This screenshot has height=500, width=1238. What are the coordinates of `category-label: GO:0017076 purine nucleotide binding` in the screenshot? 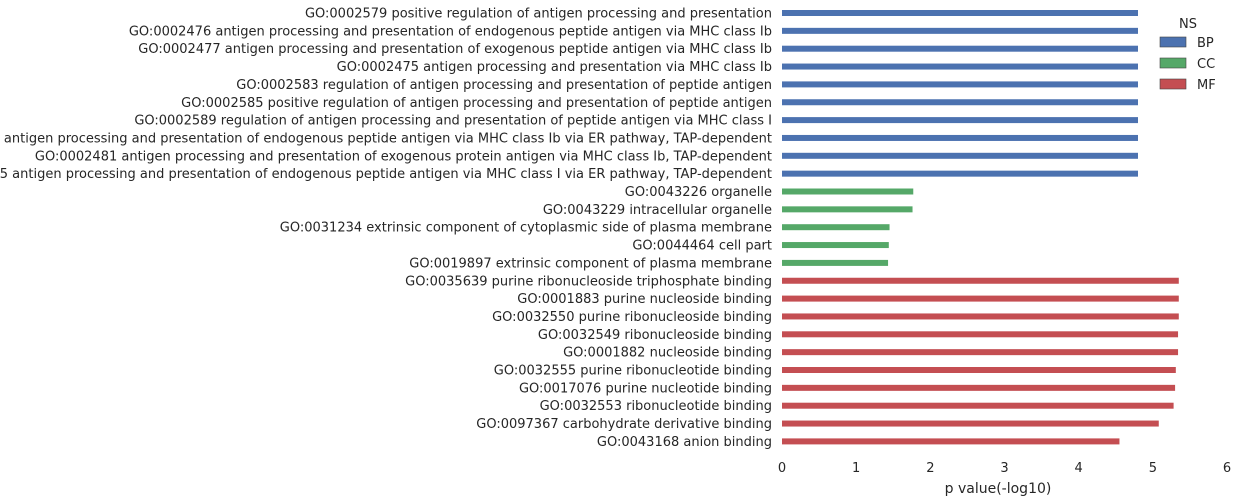 It's located at (645, 388).